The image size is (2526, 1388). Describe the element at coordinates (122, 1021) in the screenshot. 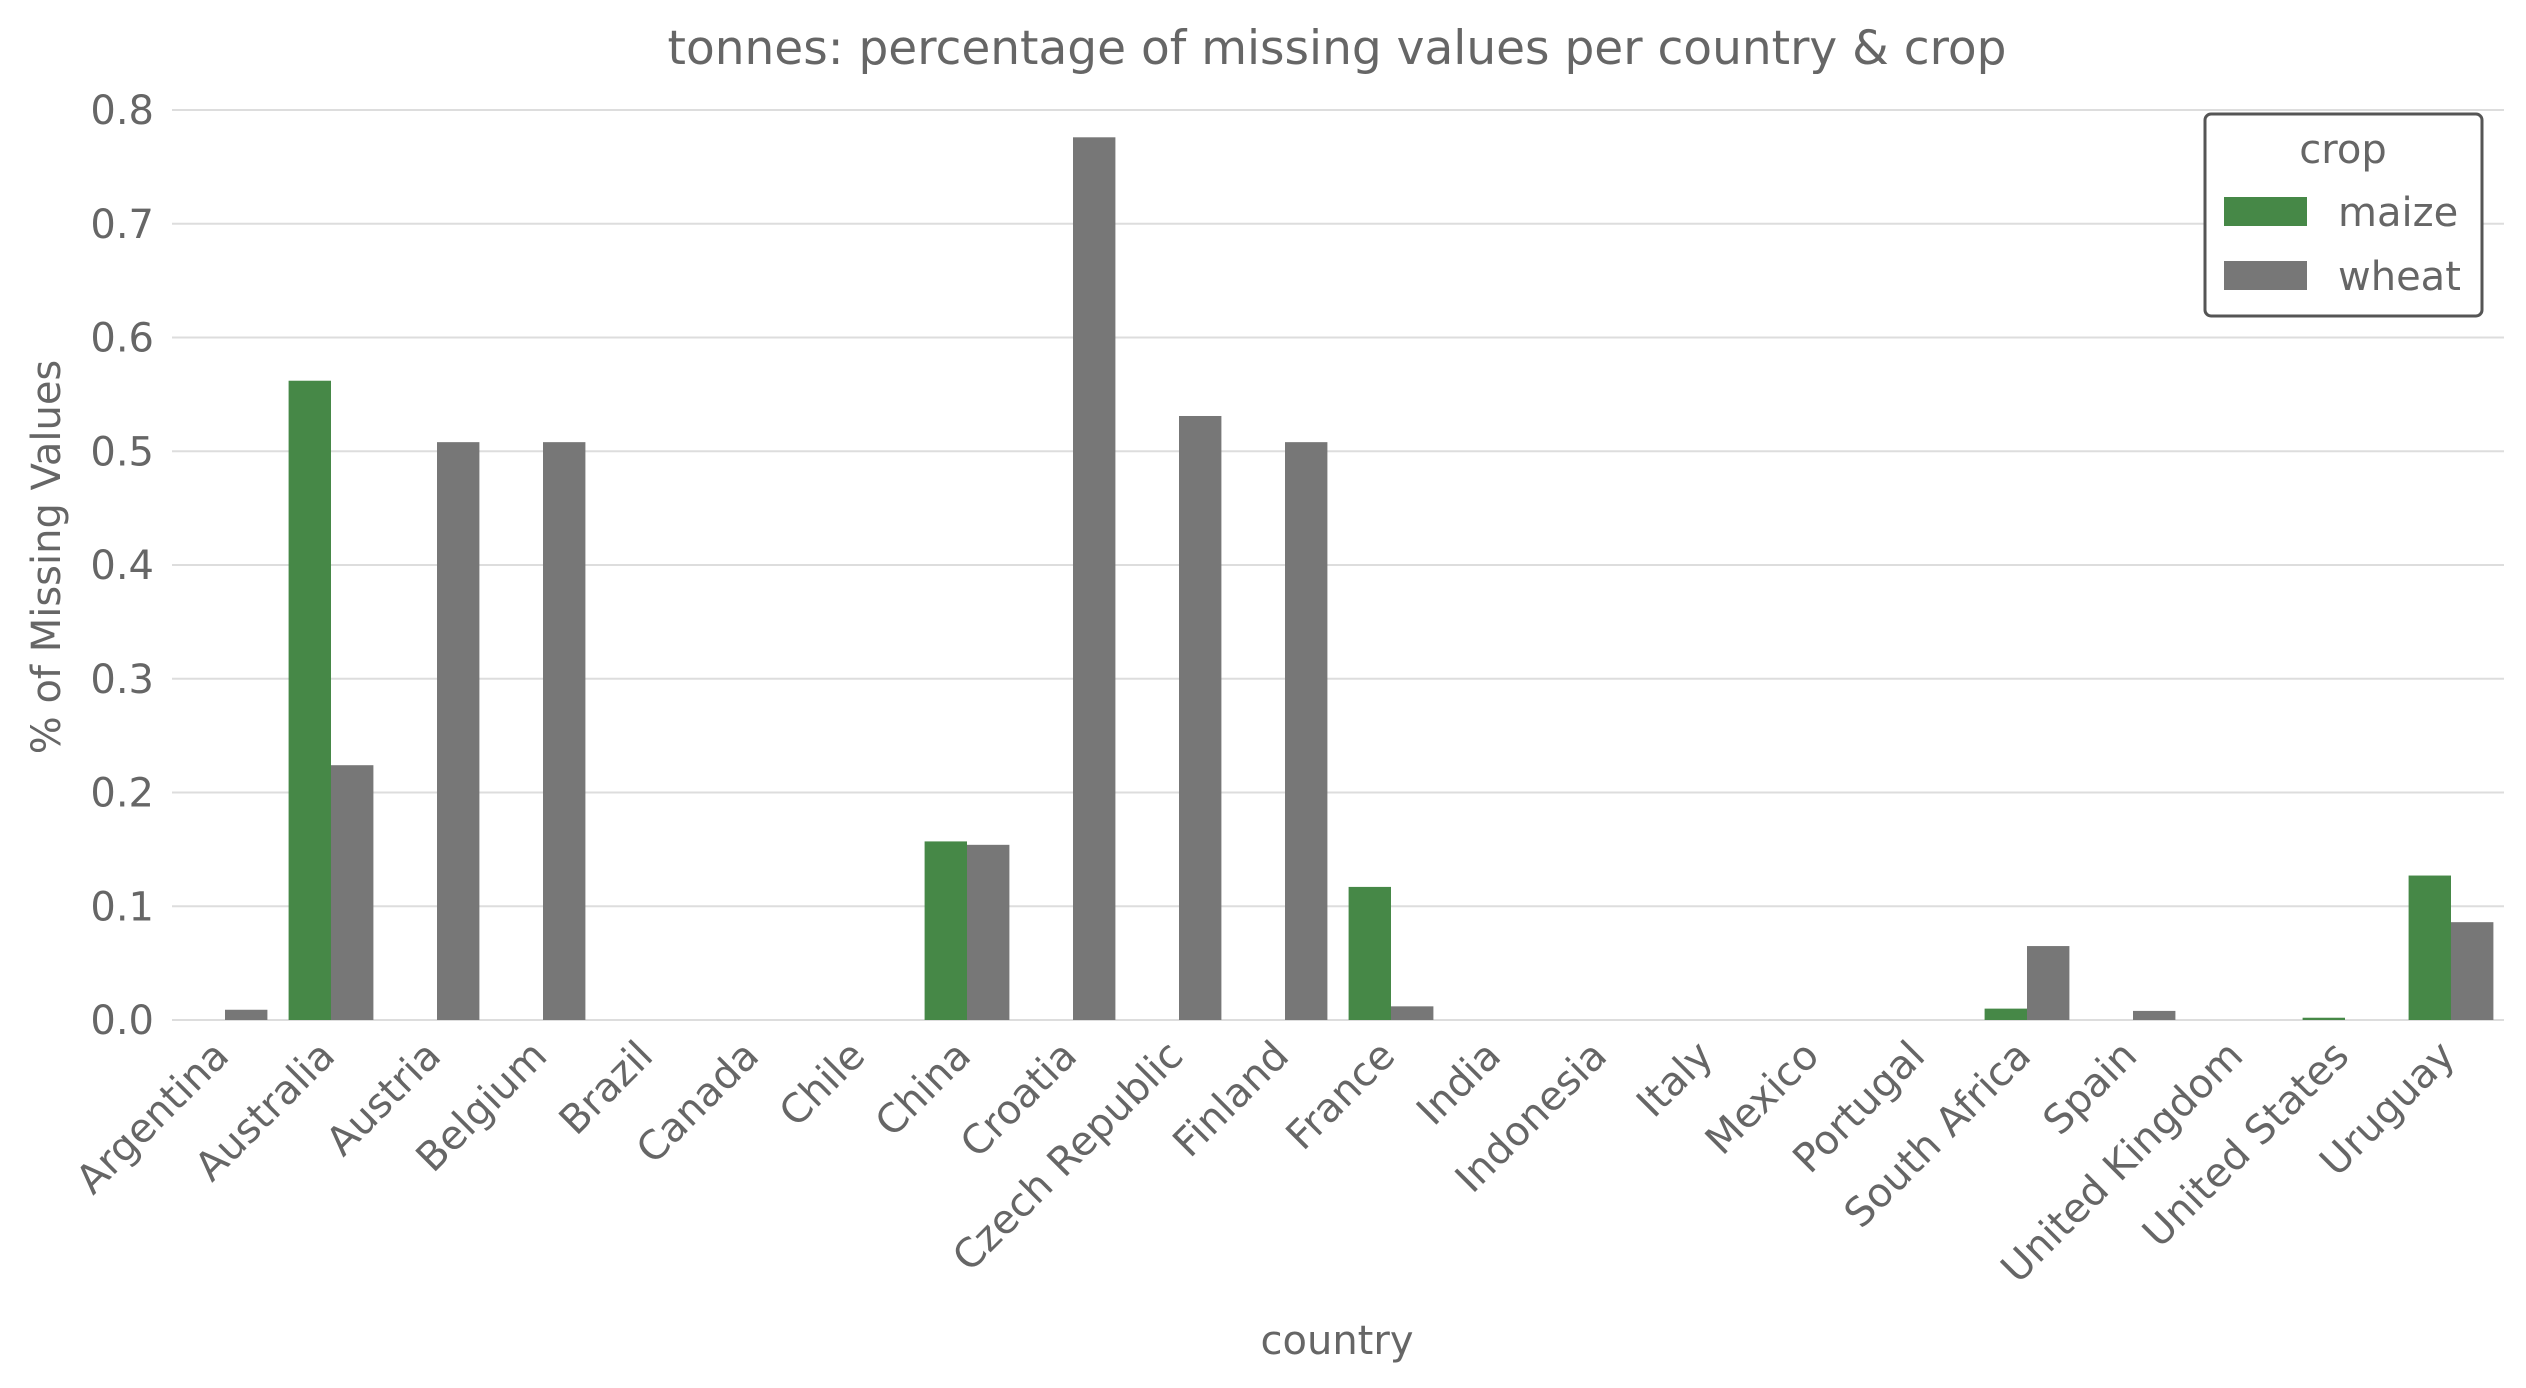

I see `y-tick-label: 0.0` at that location.